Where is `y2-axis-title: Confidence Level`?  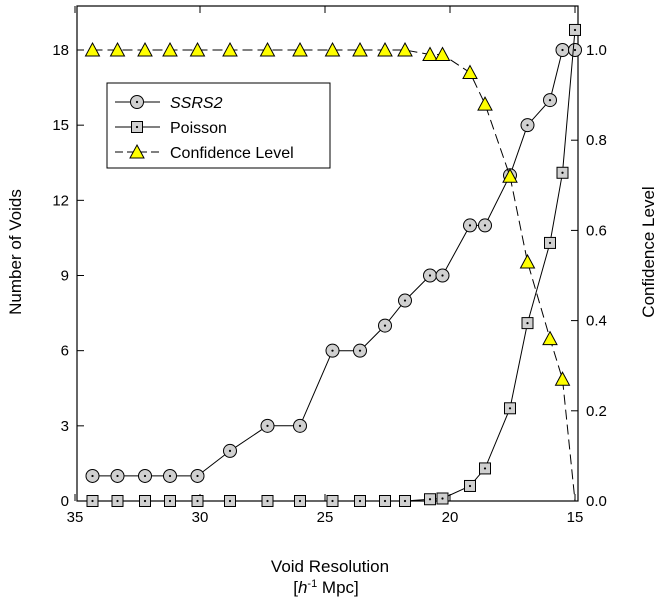 y2-axis-title: Confidence Level is located at coordinates (648, 251).